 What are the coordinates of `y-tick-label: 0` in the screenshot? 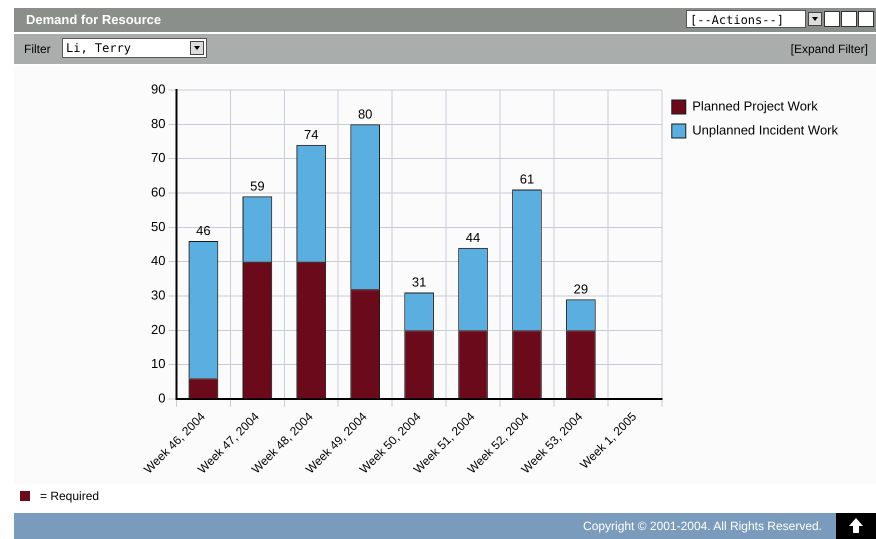 It's located at (162, 398).